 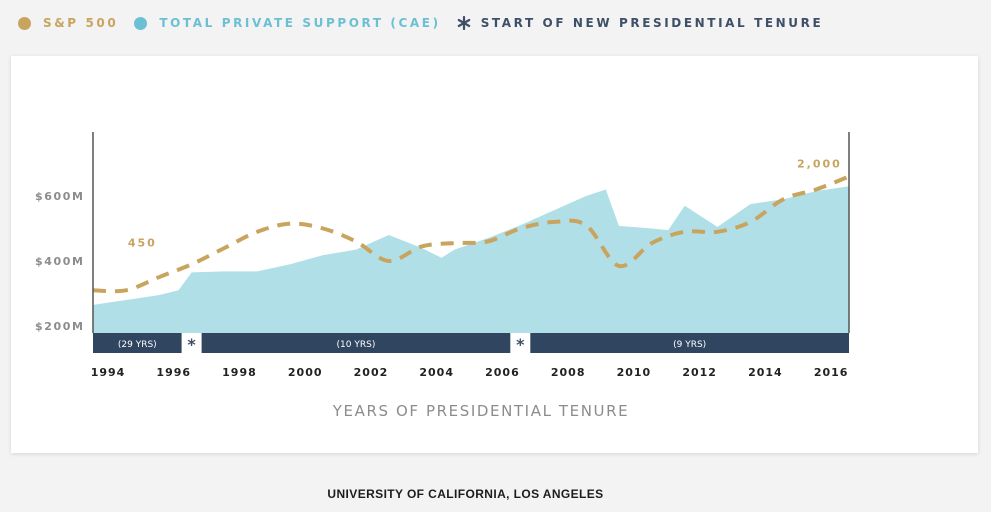 What do you see at coordinates (652, 23) in the screenshot?
I see `legend-label-tenure: START OF NEW PRESIDENTIAL TENURE` at bounding box center [652, 23].